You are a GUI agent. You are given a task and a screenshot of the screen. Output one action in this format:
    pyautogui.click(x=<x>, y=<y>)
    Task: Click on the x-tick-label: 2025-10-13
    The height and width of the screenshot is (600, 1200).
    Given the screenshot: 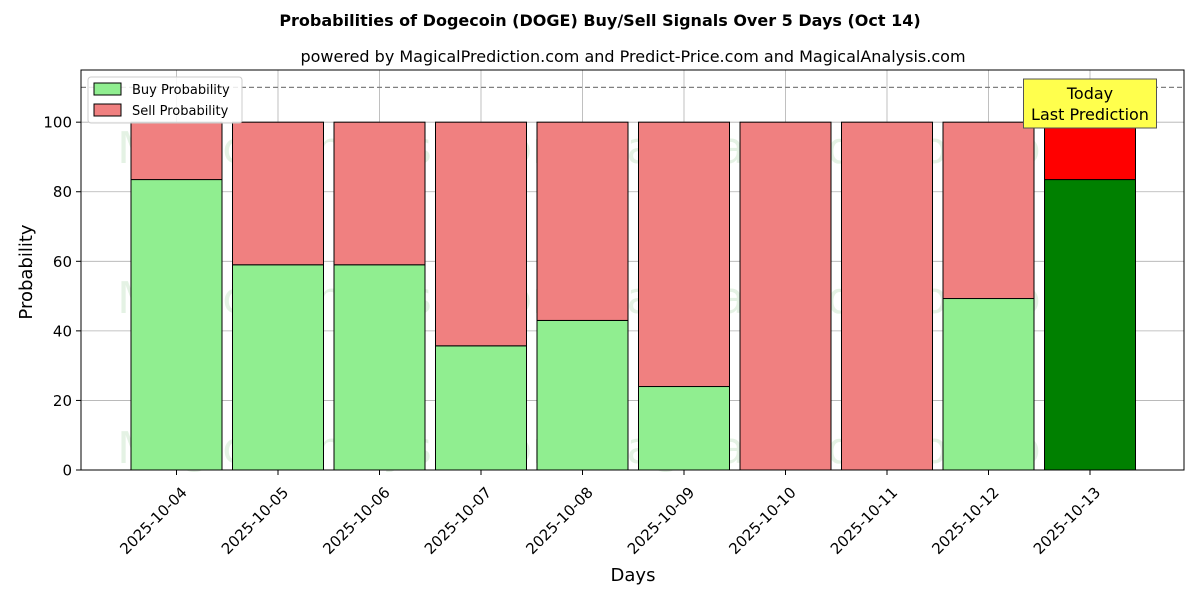 What is the action you would take?
    pyautogui.click(x=1067, y=521)
    